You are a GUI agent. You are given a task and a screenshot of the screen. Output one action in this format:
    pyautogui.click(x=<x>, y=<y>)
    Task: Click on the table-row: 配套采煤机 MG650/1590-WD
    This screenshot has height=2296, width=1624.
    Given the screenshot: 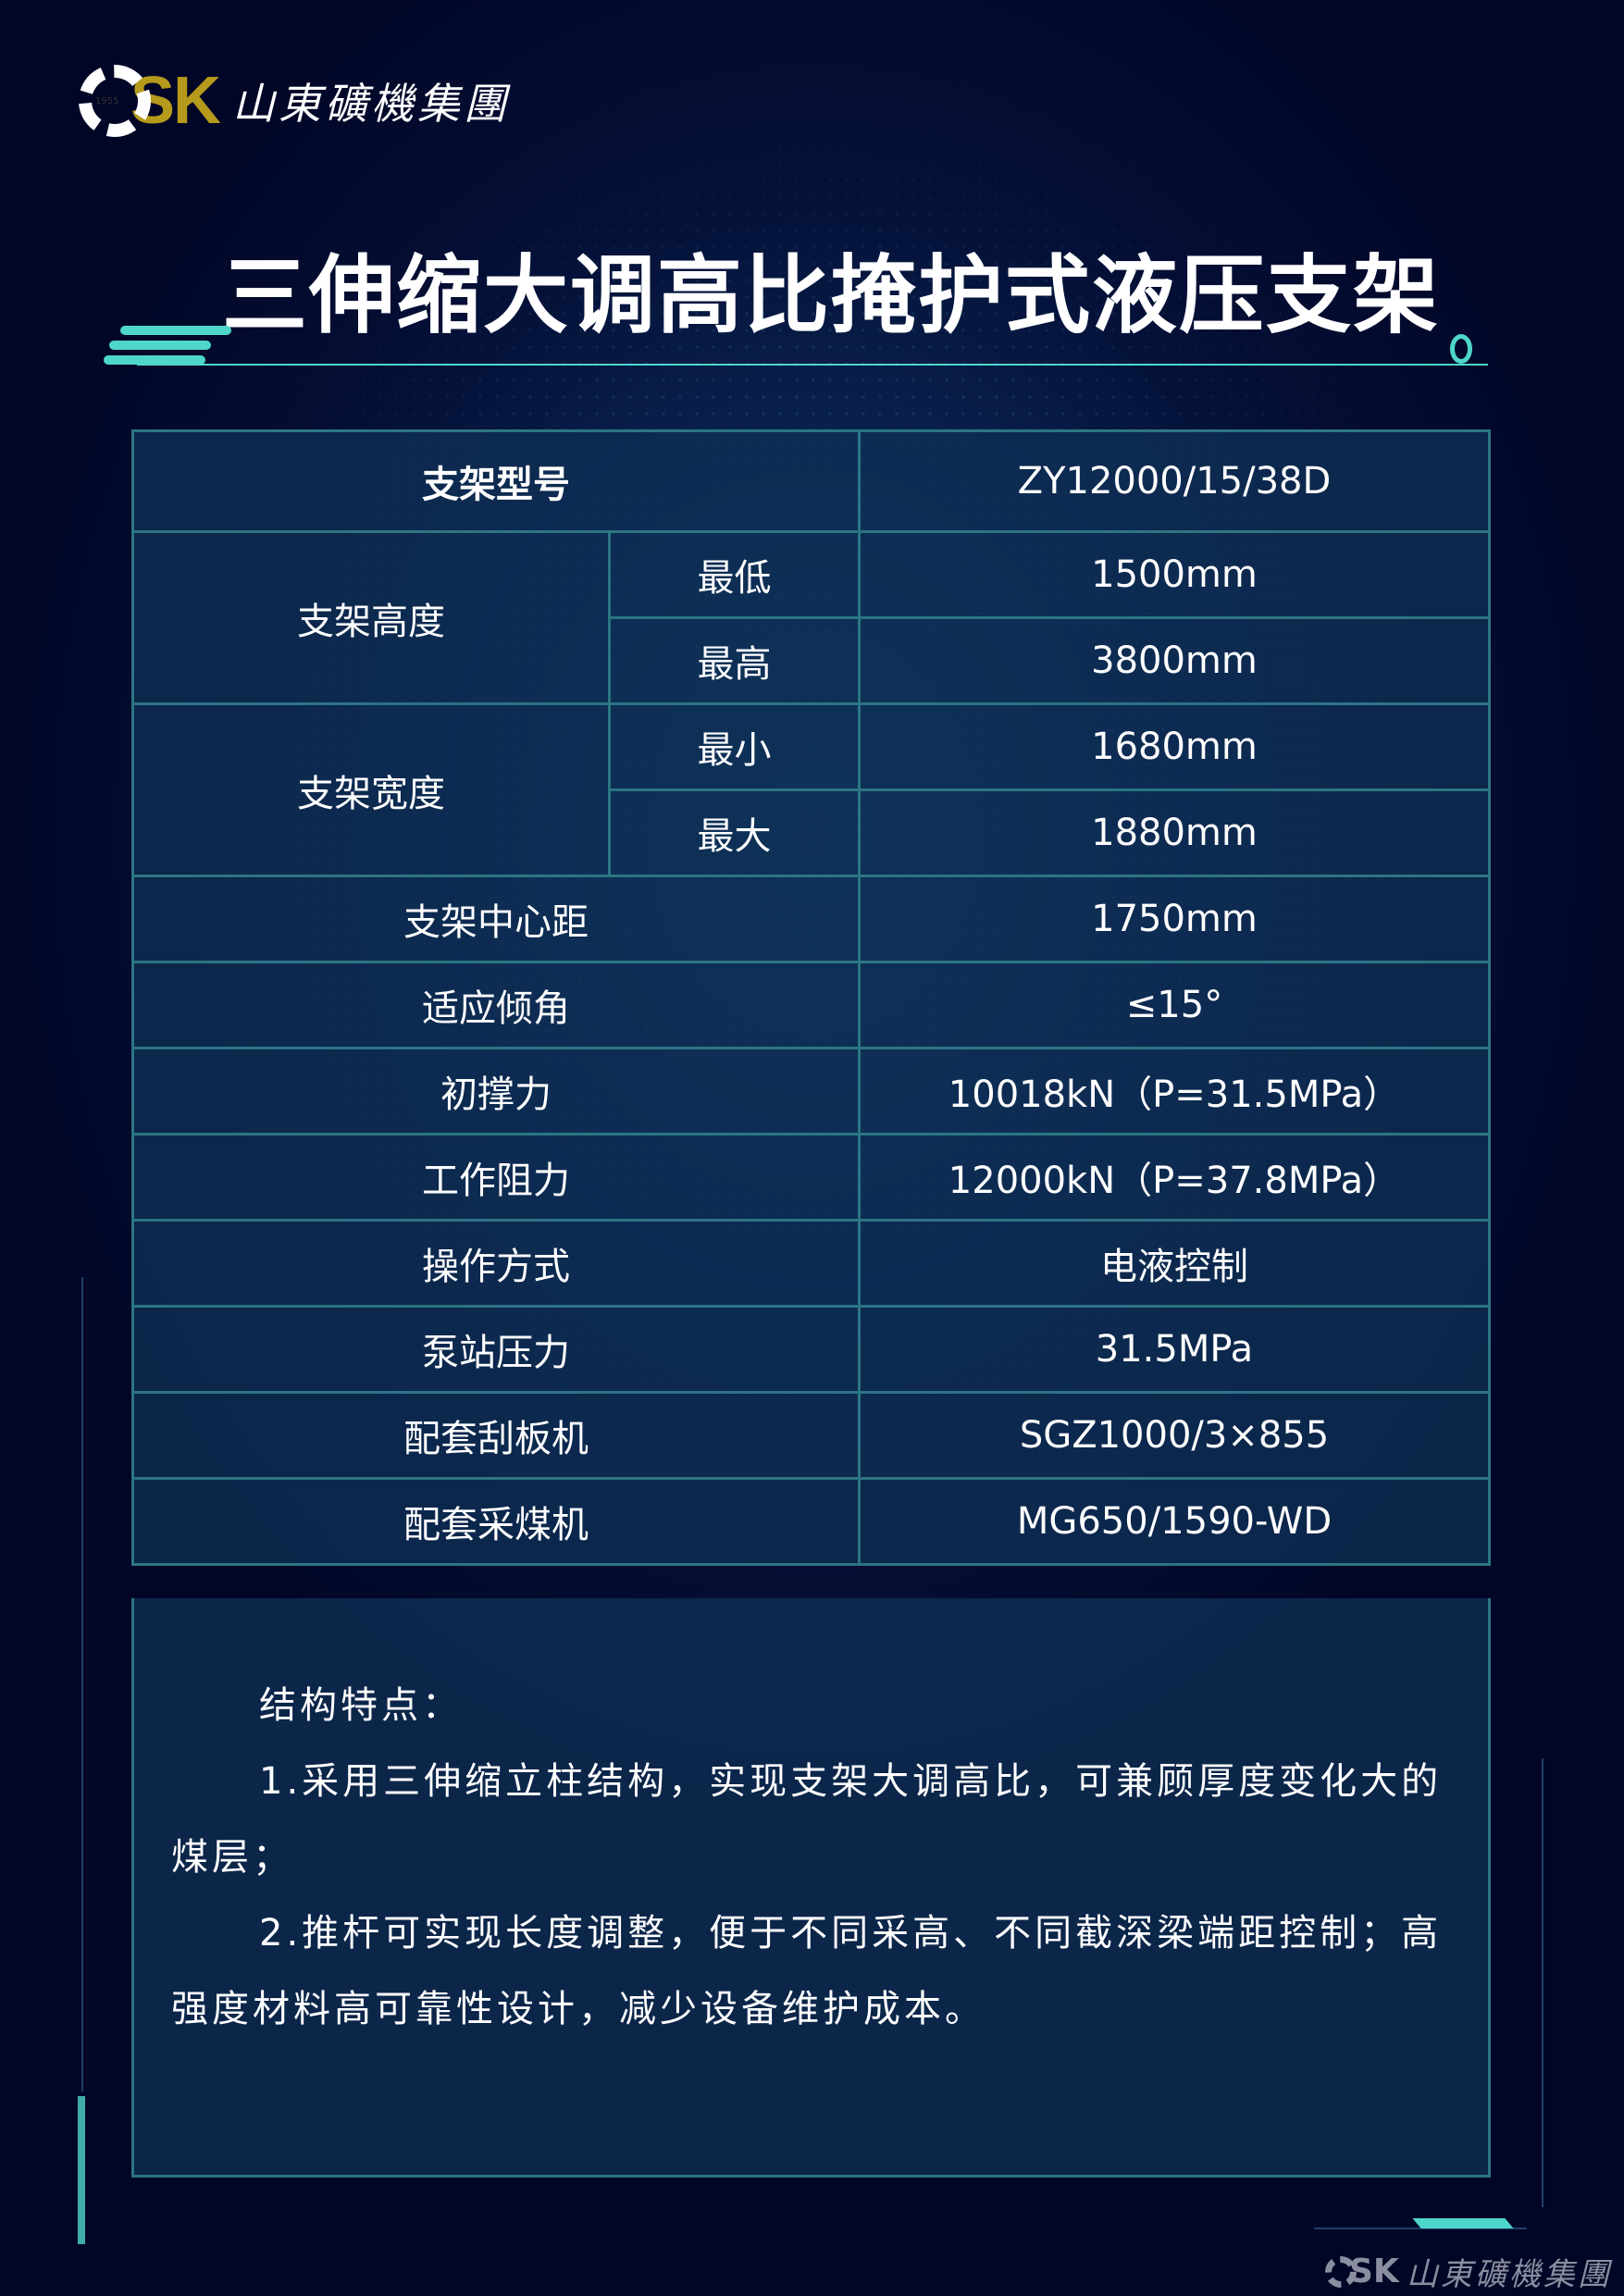 What is the action you would take?
    pyautogui.click(x=811, y=1521)
    